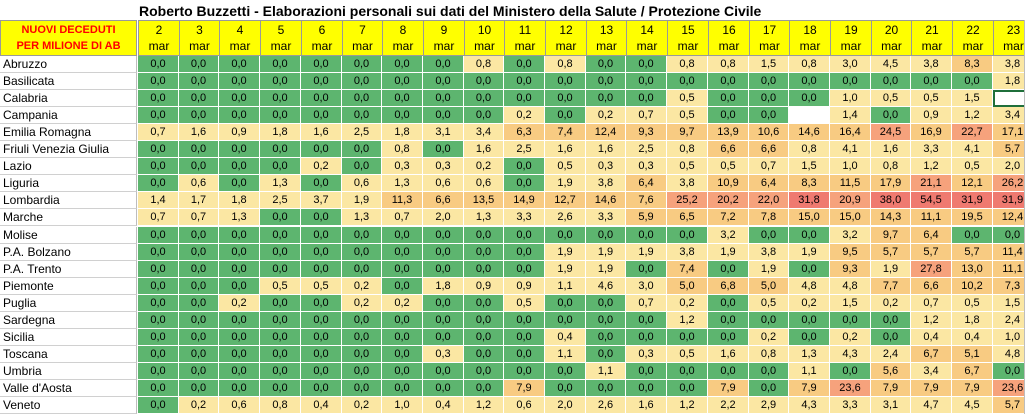 The height and width of the screenshot is (414, 1025). Describe the element at coordinates (239, 132) in the screenshot. I see `value-cell: 0,9` at that location.